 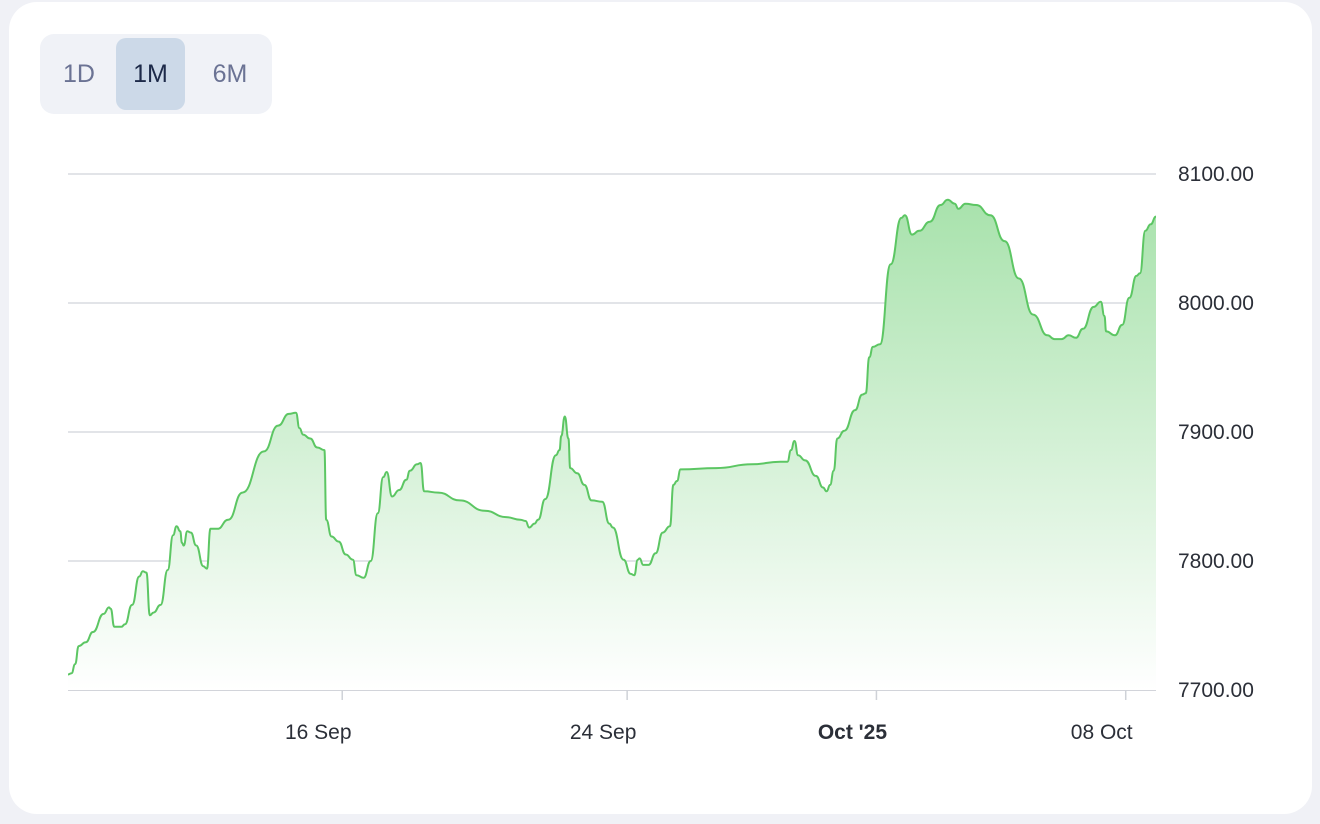 I want to click on range-1m-button: 1M, so click(x=150, y=74).